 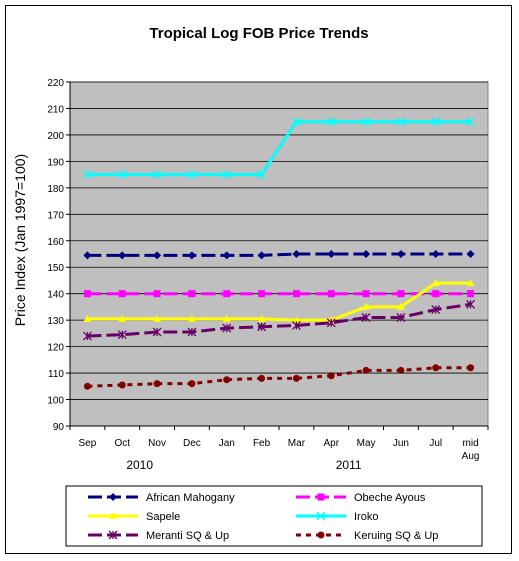 I want to click on x-tick-label: May, so click(x=366, y=443).